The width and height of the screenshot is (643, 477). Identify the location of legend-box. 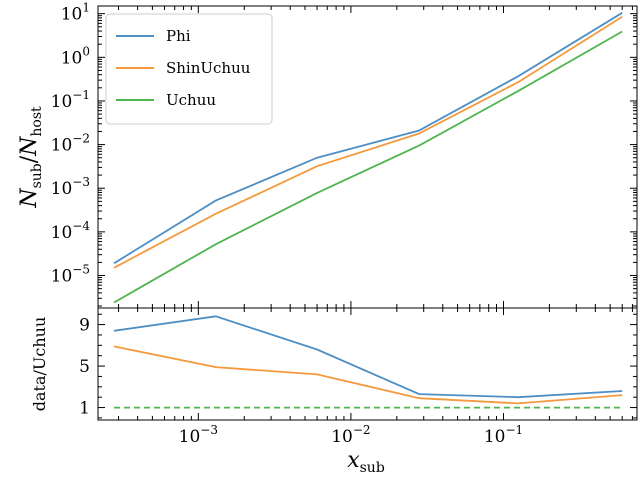
(189, 69).